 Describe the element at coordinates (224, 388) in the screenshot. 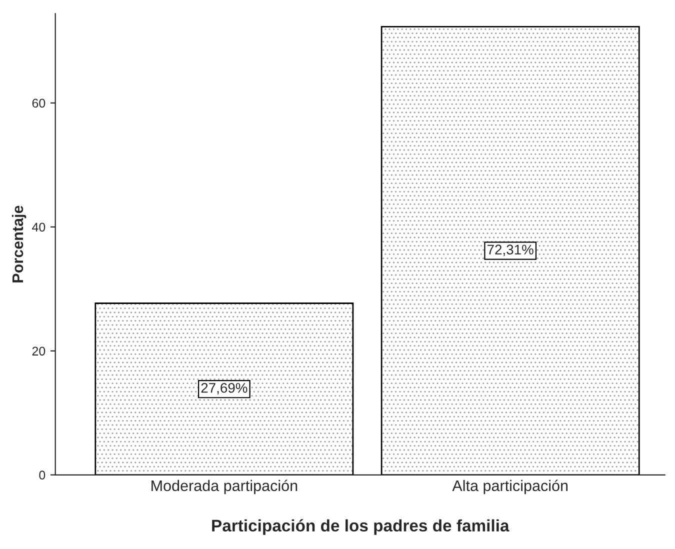

I see `data-label: 27,69%` at that location.